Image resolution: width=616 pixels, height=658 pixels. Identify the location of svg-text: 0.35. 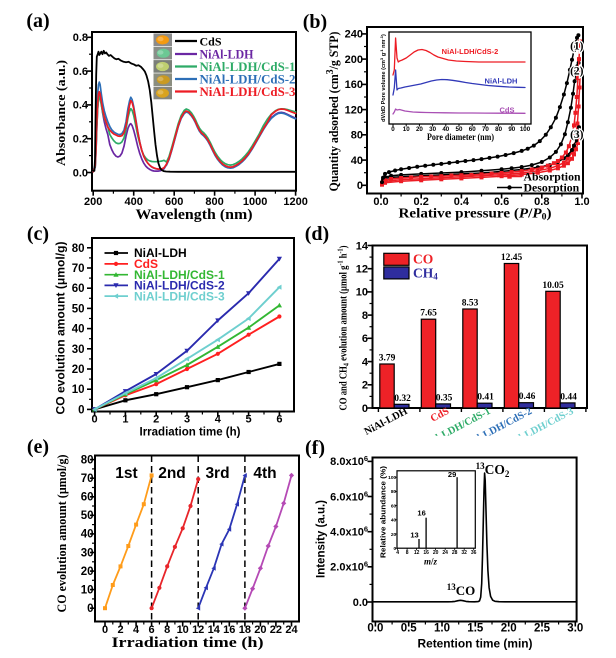
(444, 398).